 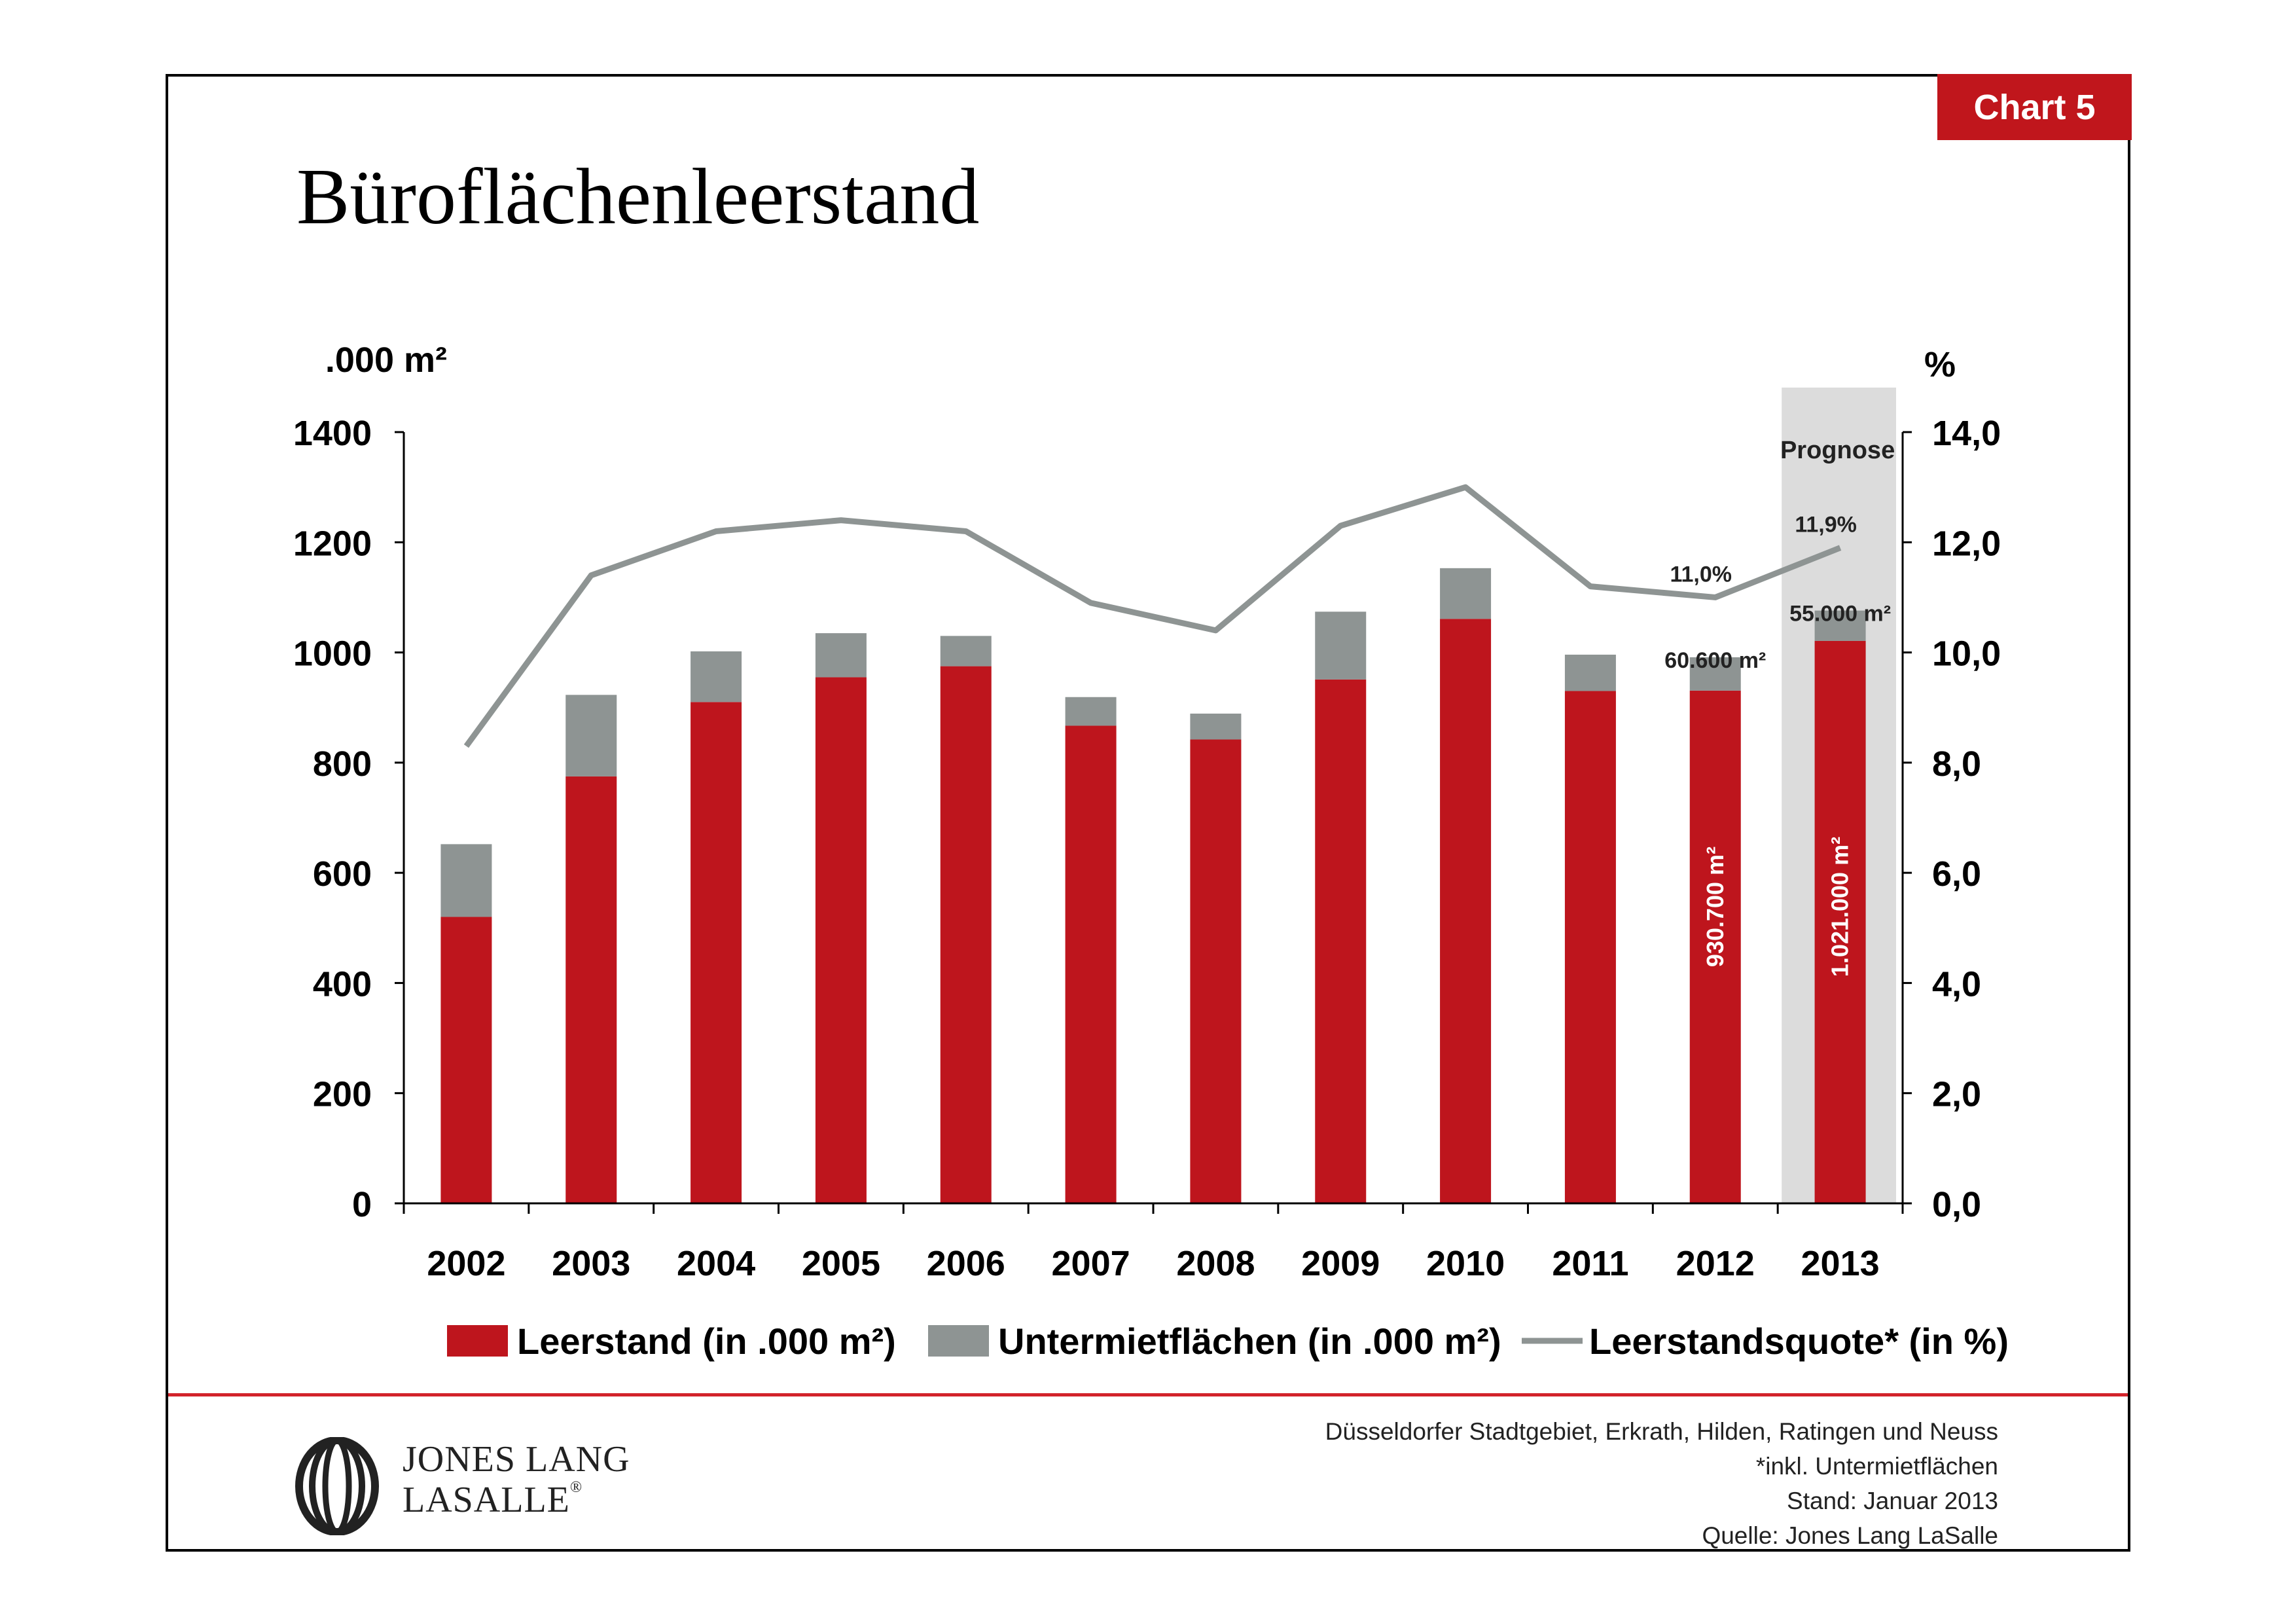 What do you see at coordinates (706, 1341) in the screenshot?
I see `legend-label-leerstand: Leerstand (in .000 m²)` at bounding box center [706, 1341].